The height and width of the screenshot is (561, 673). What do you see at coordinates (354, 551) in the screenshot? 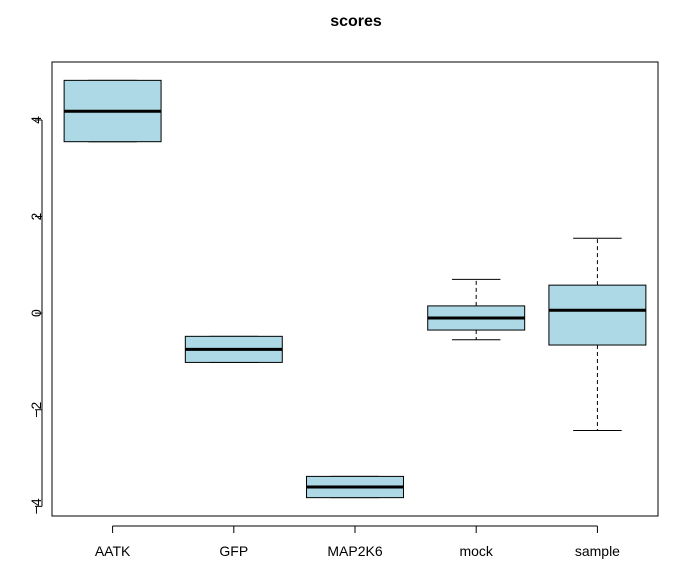
I see `x-tick-label: MAP2K6` at bounding box center [354, 551].